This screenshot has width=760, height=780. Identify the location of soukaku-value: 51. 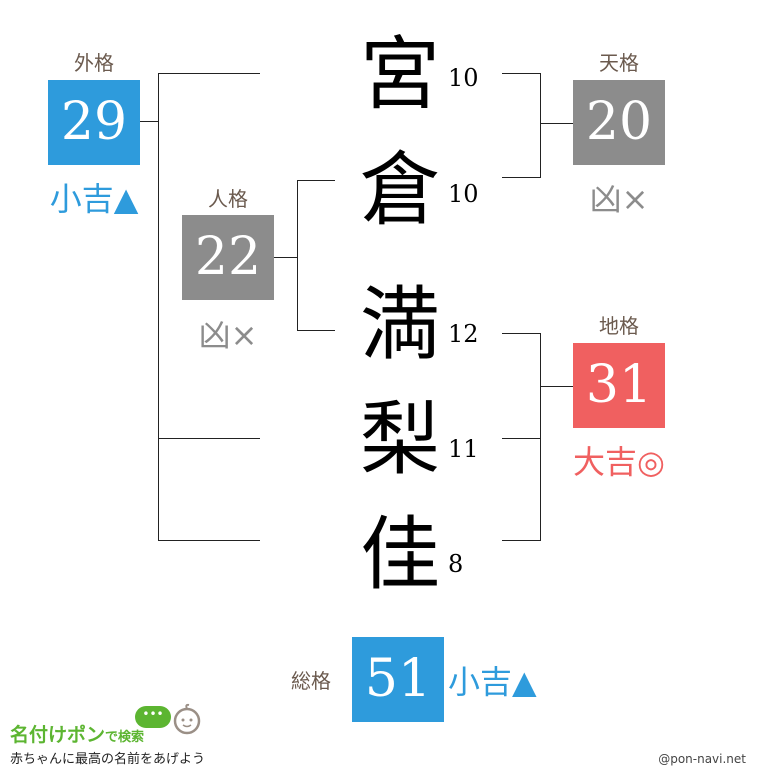
(398, 679).